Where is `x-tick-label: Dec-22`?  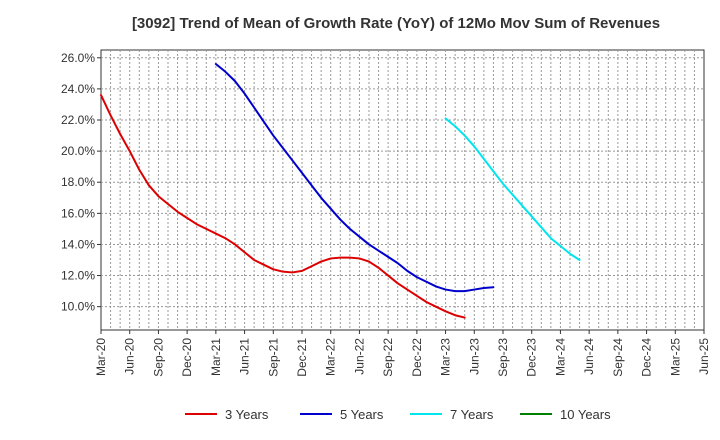
x-tick-label: Dec-22 is located at coordinates (417, 357).